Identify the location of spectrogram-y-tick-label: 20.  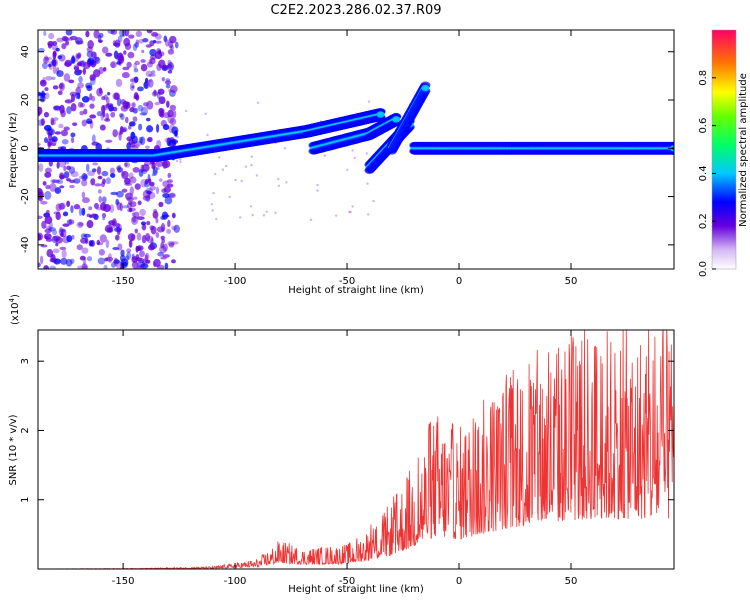
(25, 100).